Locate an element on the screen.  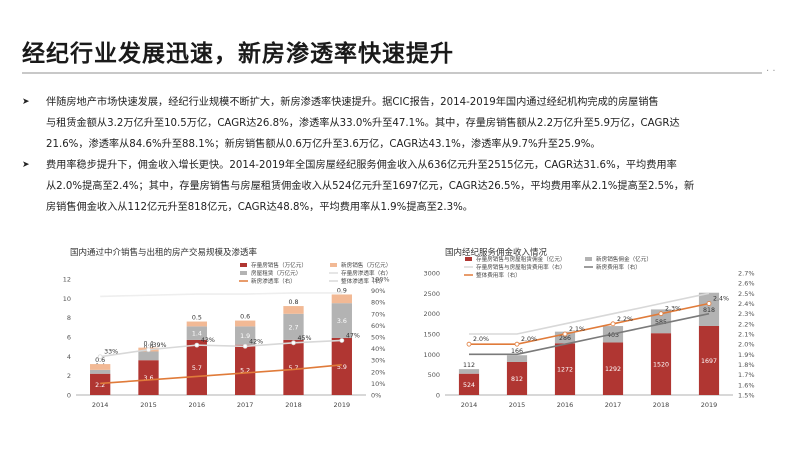
legend-label: 新房销售佣金（亿元） is located at coordinates (624, 259).